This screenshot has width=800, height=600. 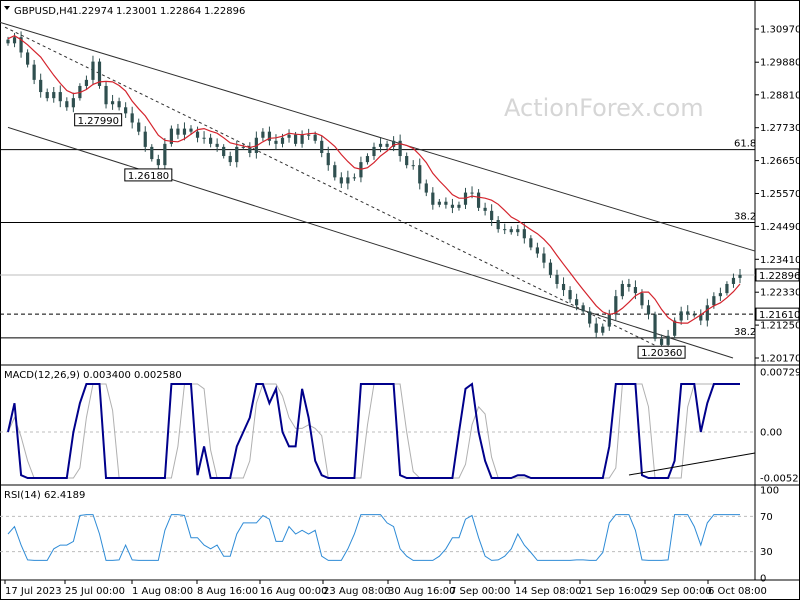 I want to click on price-tick-10: 1.20170, so click(x=780, y=359).